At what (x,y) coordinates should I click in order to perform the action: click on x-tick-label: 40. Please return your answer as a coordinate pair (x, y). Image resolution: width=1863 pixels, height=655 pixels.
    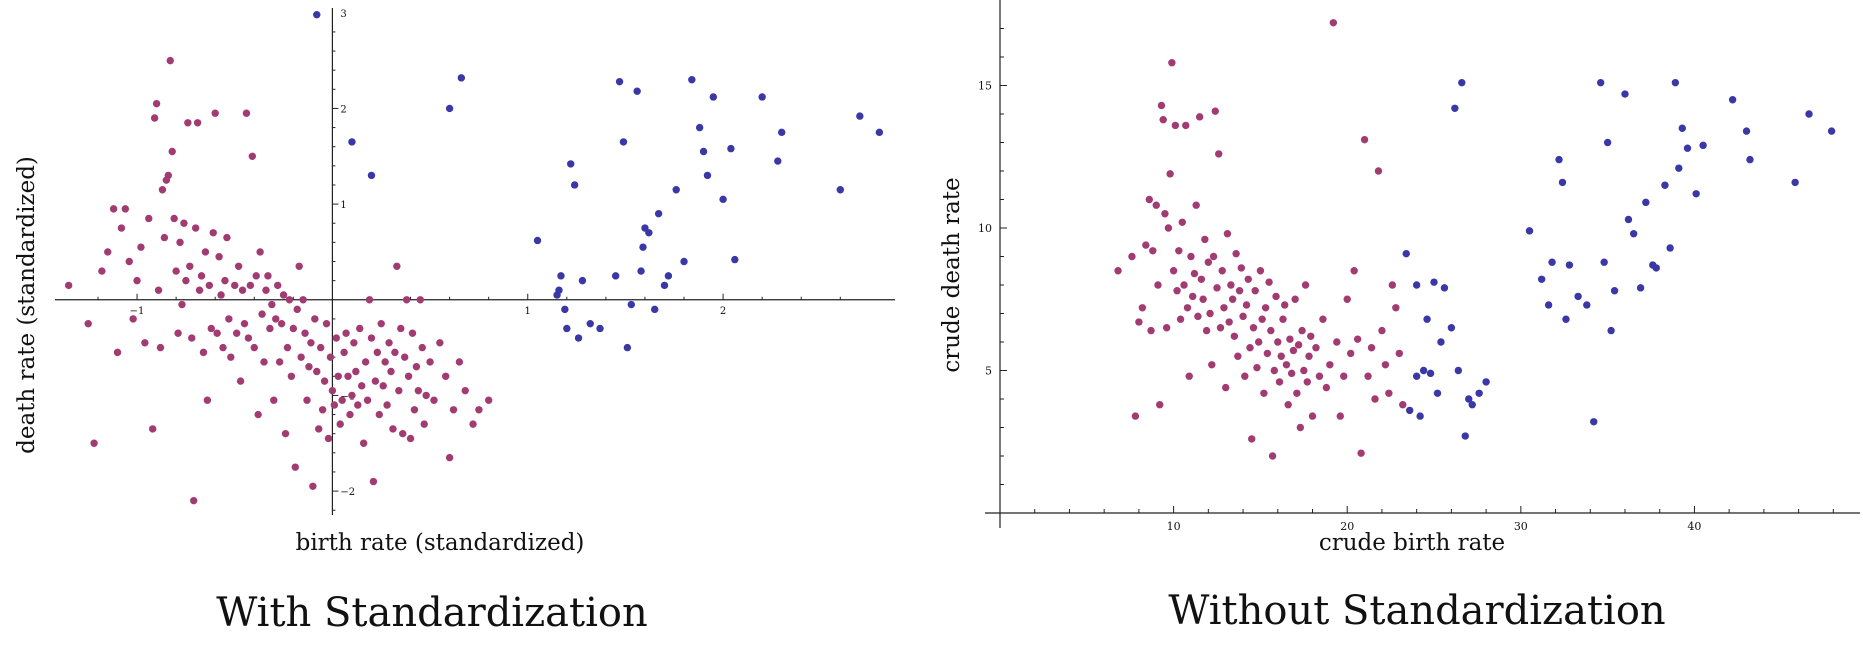
    Looking at the image, I should click on (1694, 526).